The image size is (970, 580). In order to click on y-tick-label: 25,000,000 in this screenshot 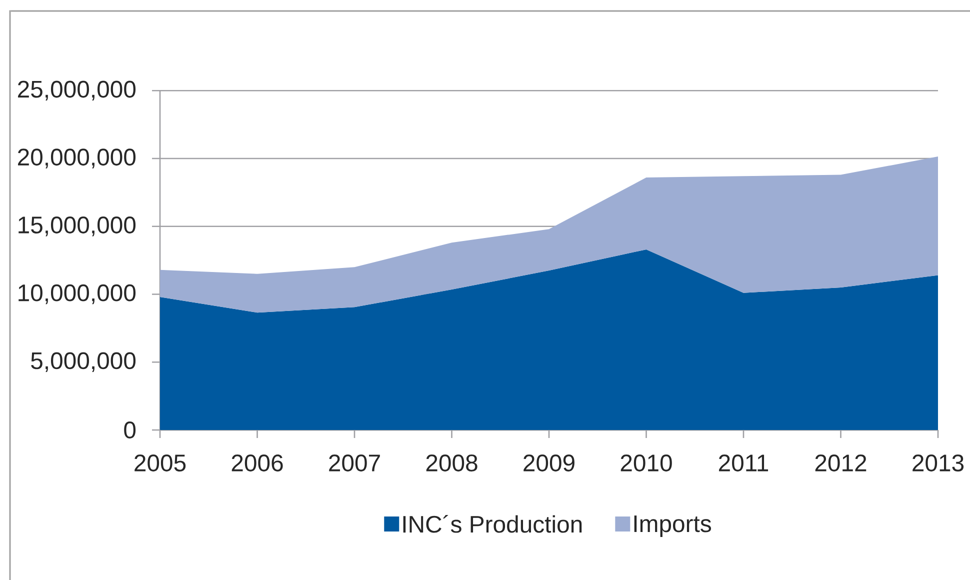, I will do `click(77, 90)`.